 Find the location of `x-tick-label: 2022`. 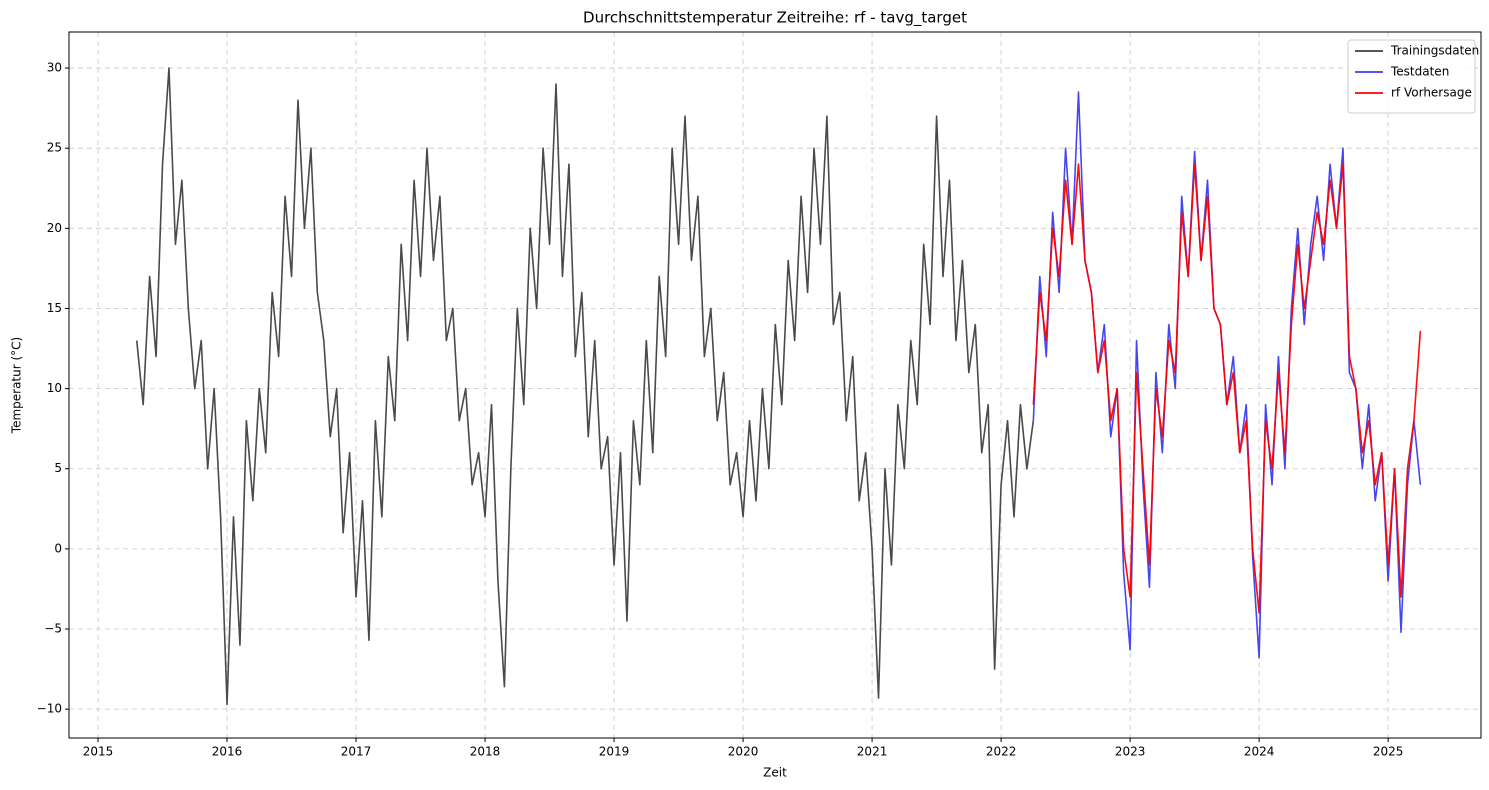

x-tick-label: 2022 is located at coordinates (1001, 752).